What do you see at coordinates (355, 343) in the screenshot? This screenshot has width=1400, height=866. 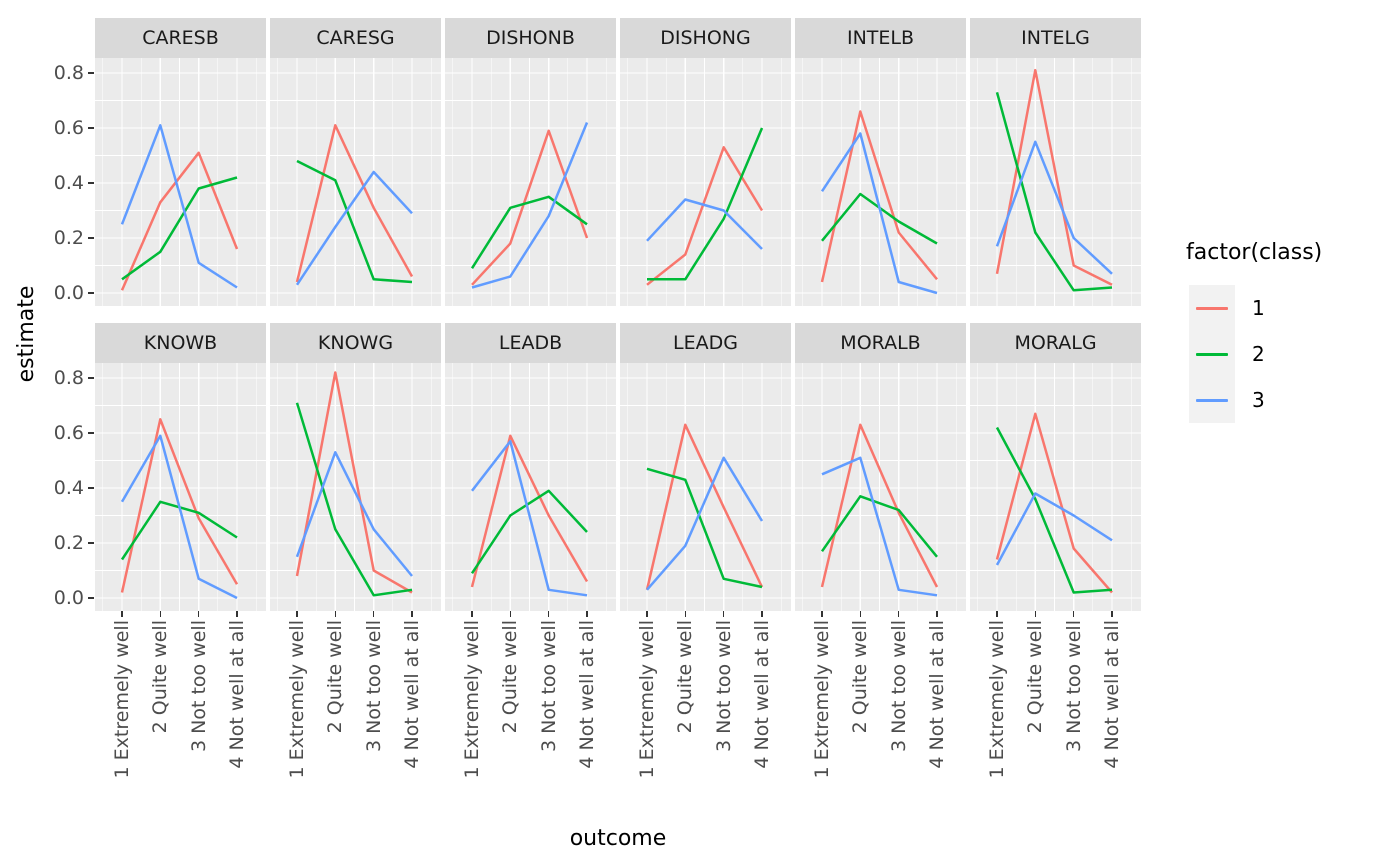 I see `facet-strip-knowg: KNOWG` at bounding box center [355, 343].